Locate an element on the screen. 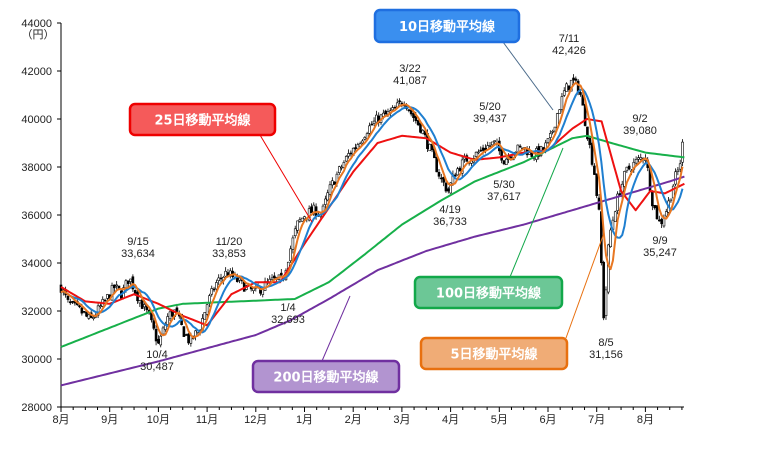 The width and height of the screenshot is (759, 469). x-tick-label: 11月 is located at coordinates (207, 420).